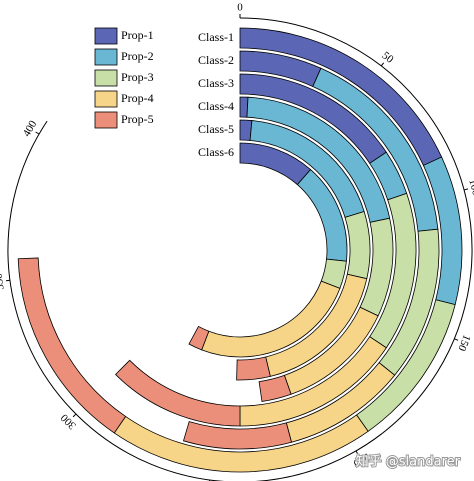  Describe the element at coordinates (137, 98) in the screenshot. I see `legend-label: Prop-4` at that location.